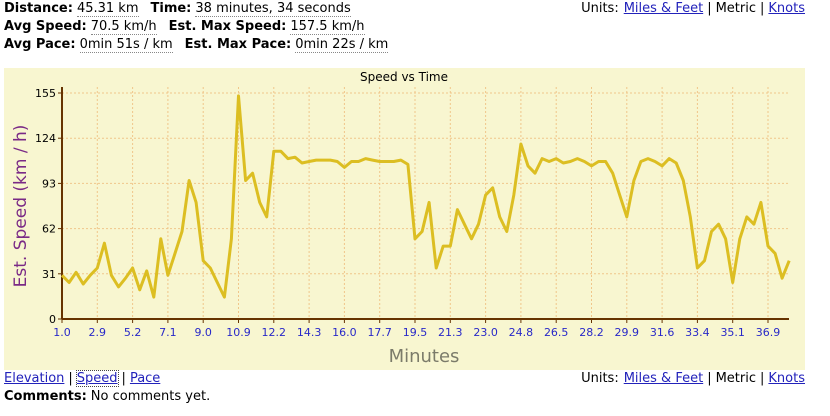  I want to click on stat-value: 0min 51s / km, so click(126, 45).